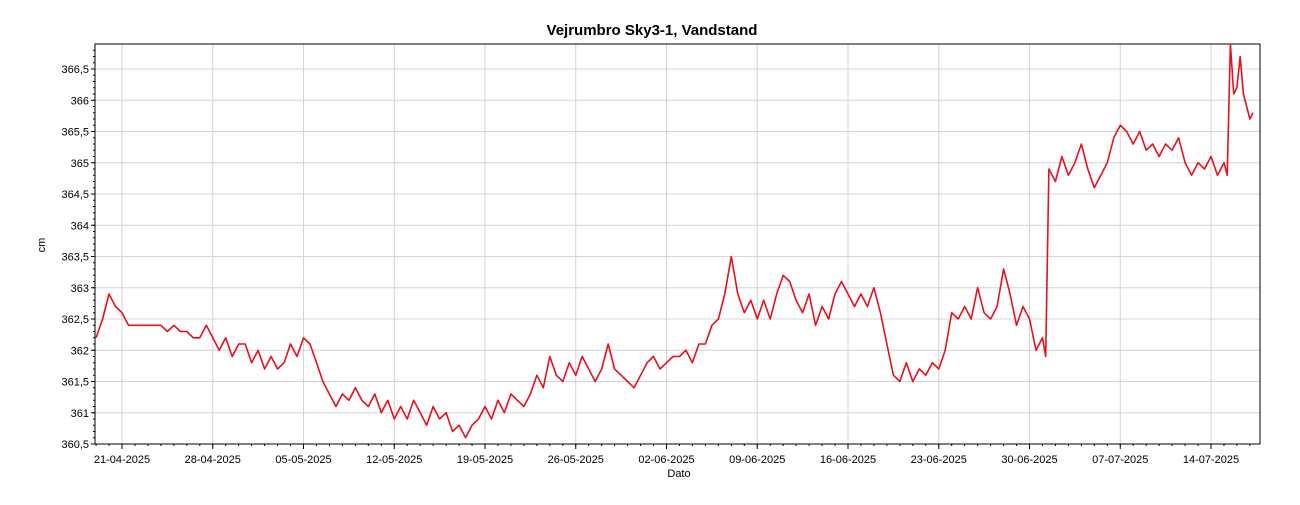 The width and height of the screenshot is (1300, 505). I want to click on x-tick-label: 21-04-2025, so click(122, 460).